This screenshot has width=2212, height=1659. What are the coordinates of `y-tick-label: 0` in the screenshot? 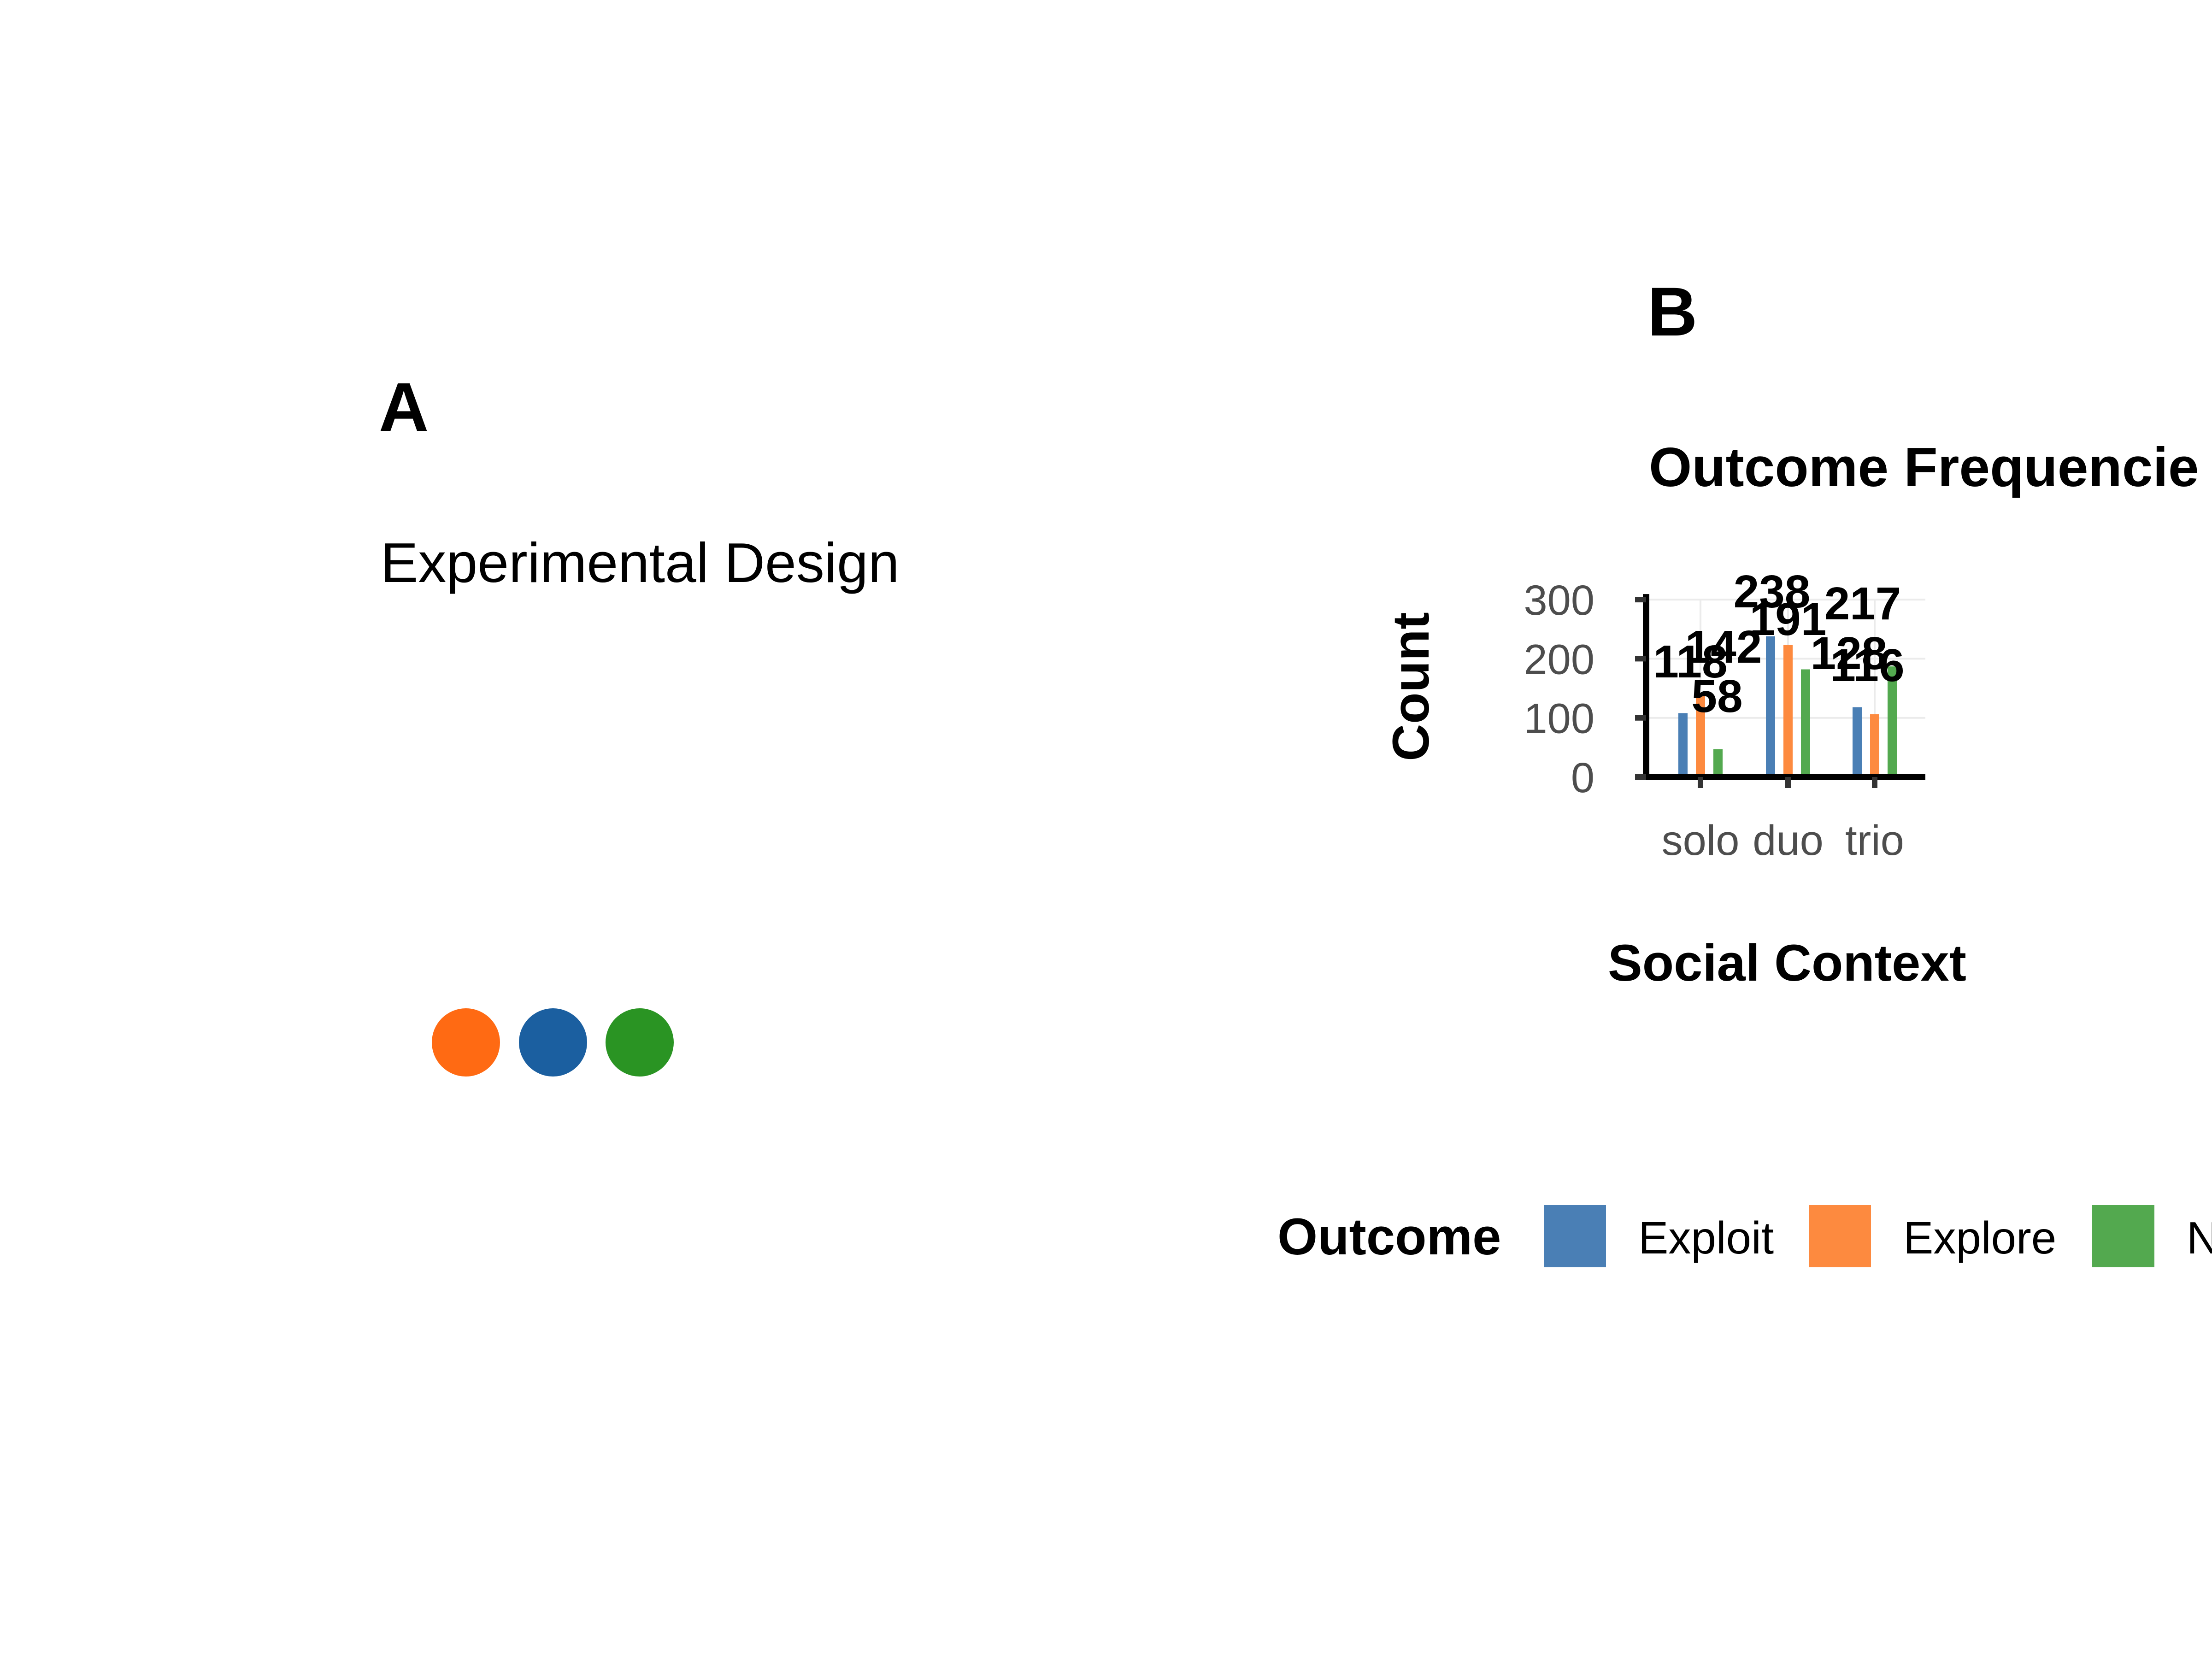 It's located at (1582, 777).